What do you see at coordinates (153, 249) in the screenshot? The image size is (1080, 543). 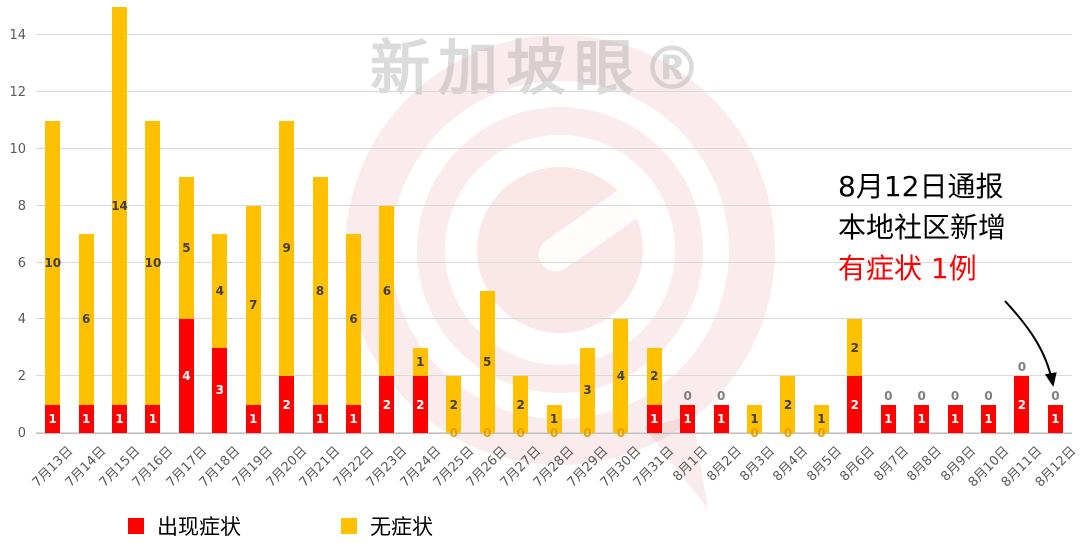 I see `bar-group: 1 10 7月16日` at bounding box center [153, 249].